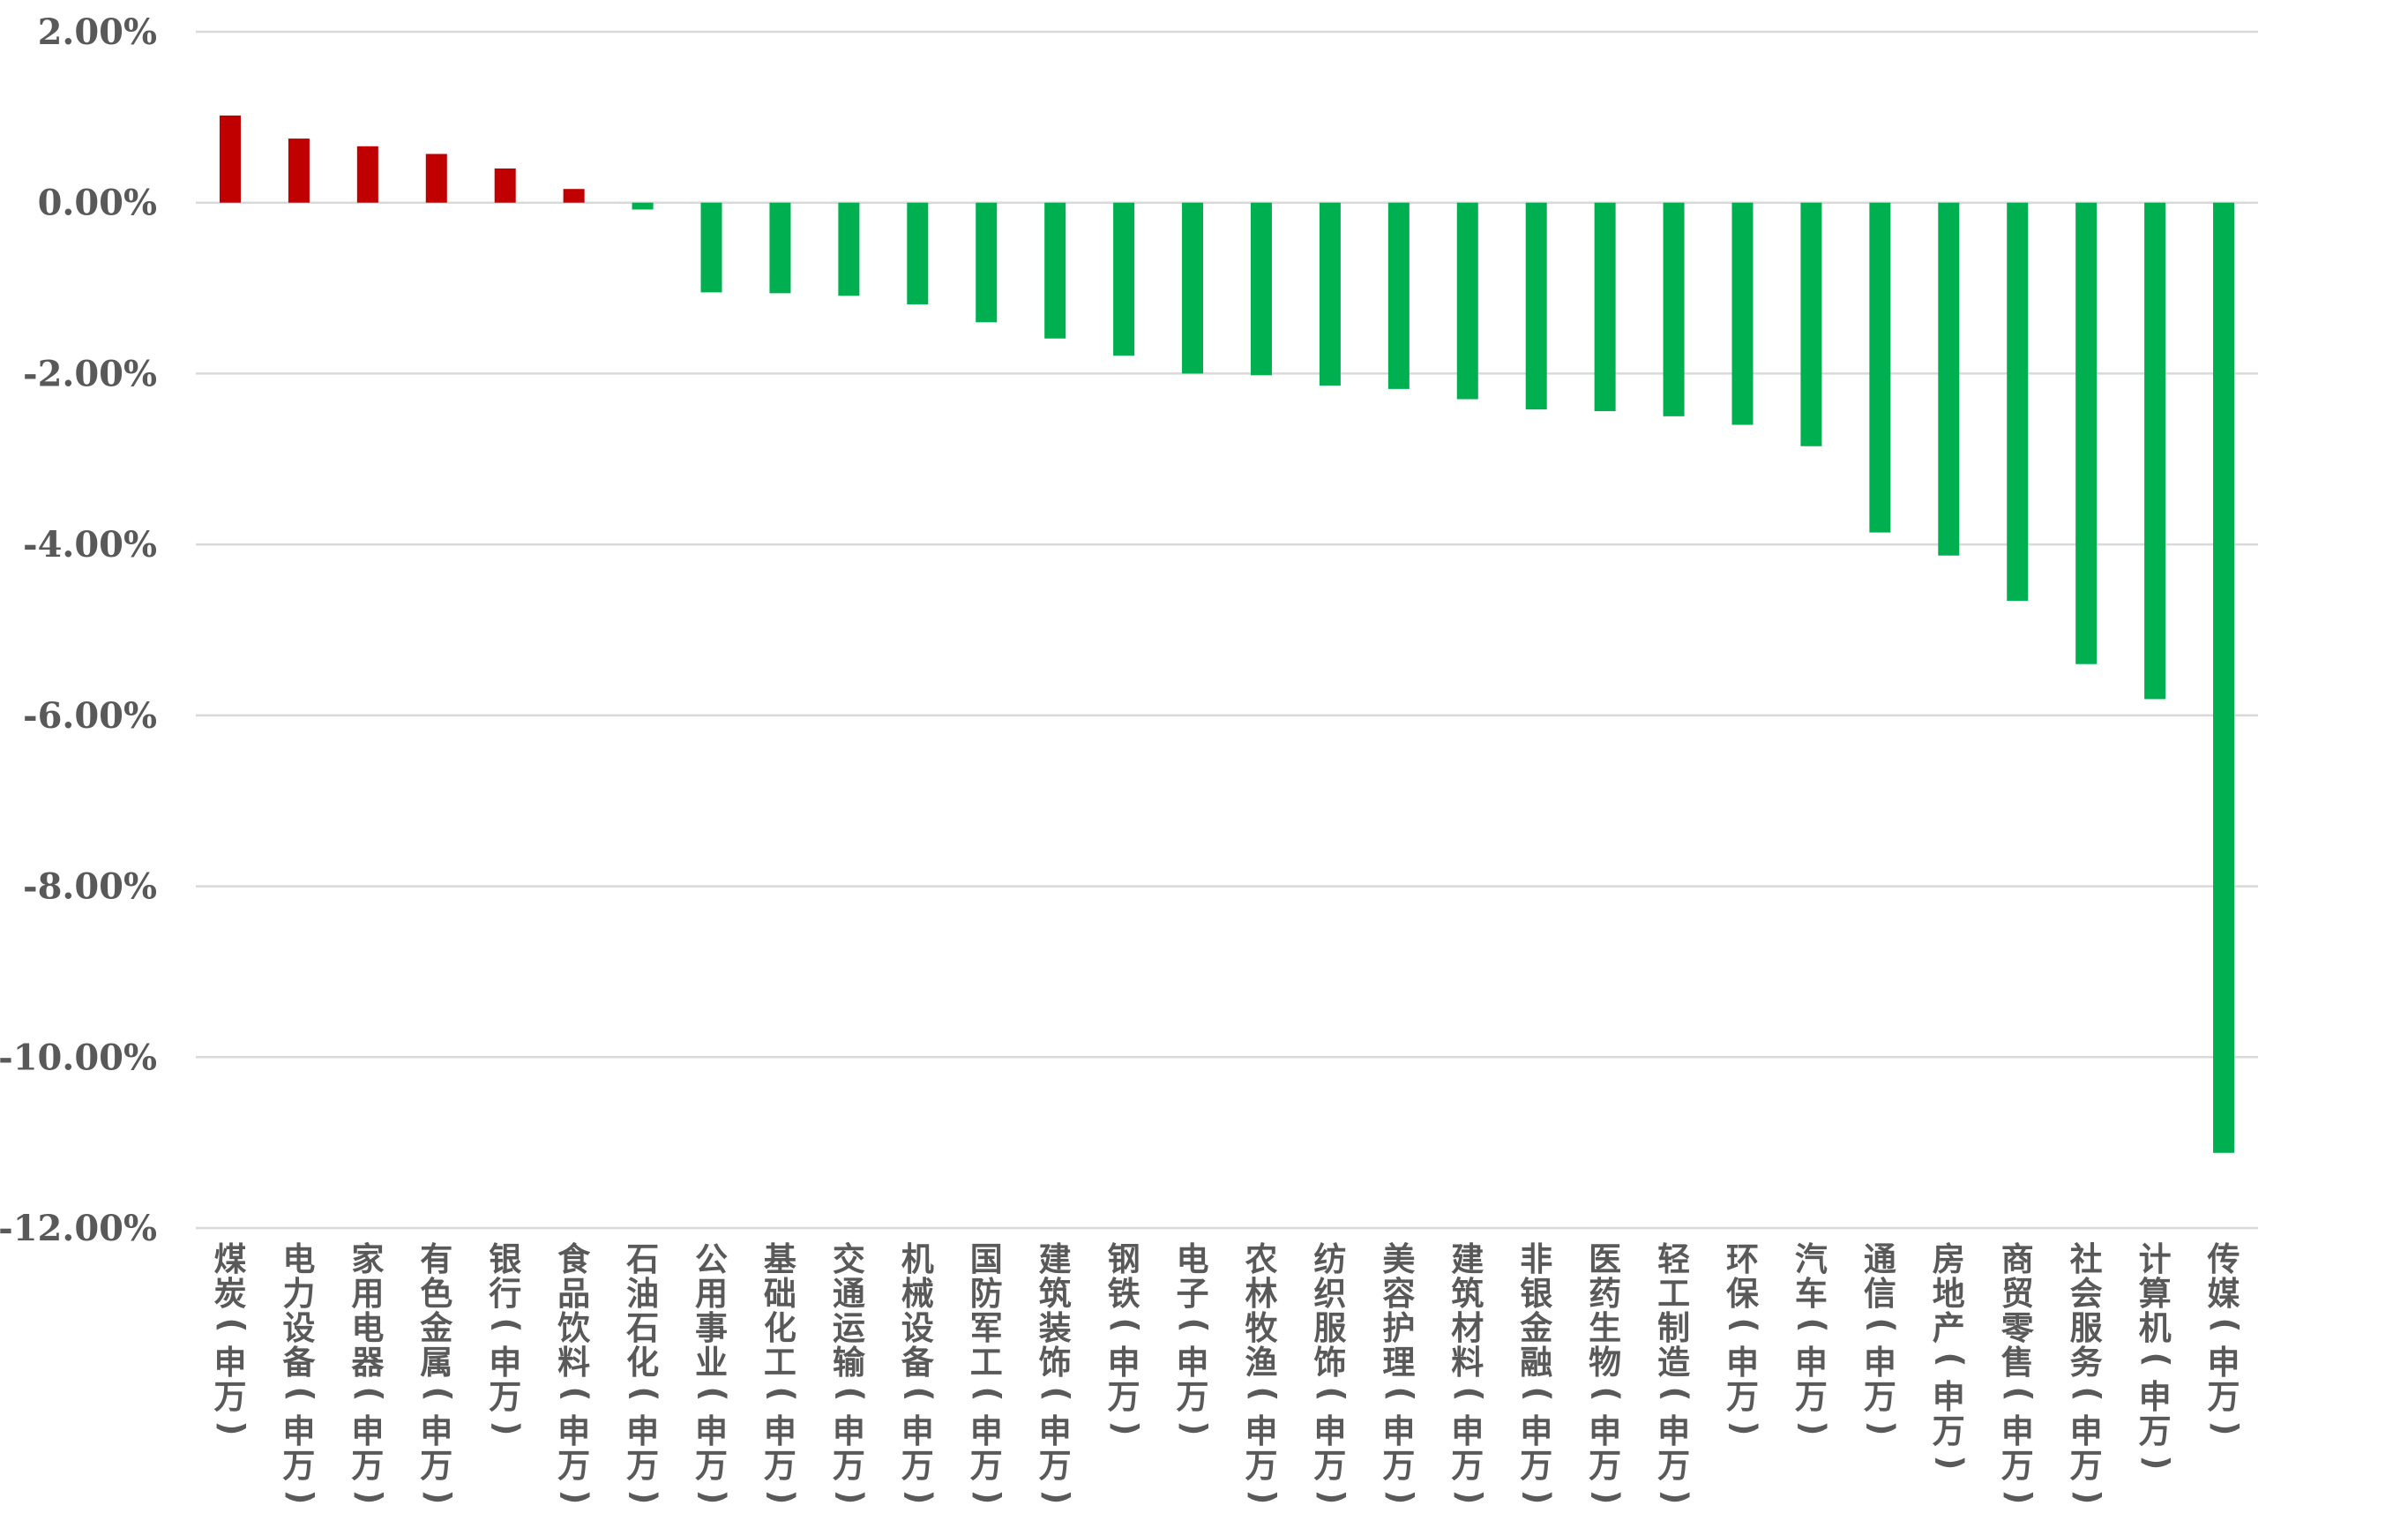 The height and width of the screenshot is (1513, 2408). Describe the element at coordinates (1536, 1363) in the screenshot. I see `svg-text: 融` at that location.